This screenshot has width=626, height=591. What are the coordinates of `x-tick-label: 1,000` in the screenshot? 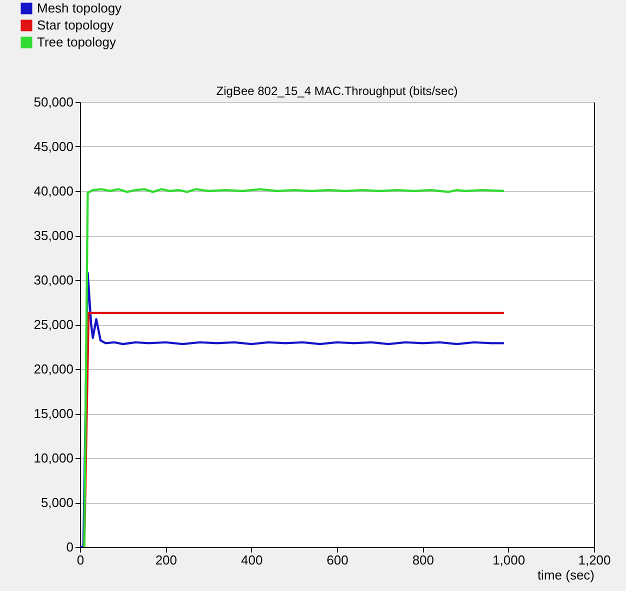 It's located at (509, 560).